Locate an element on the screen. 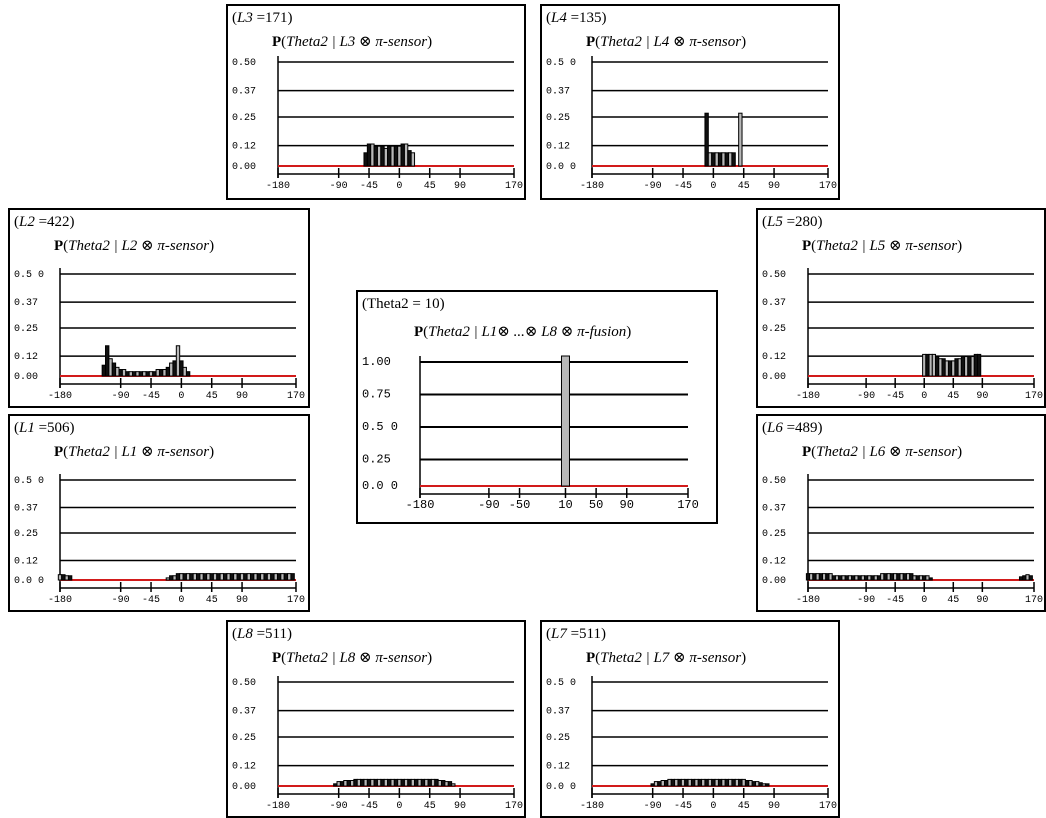 The image size is (1046, 818). y-tick-label: 0.75 is located at coordinates (376, 395).